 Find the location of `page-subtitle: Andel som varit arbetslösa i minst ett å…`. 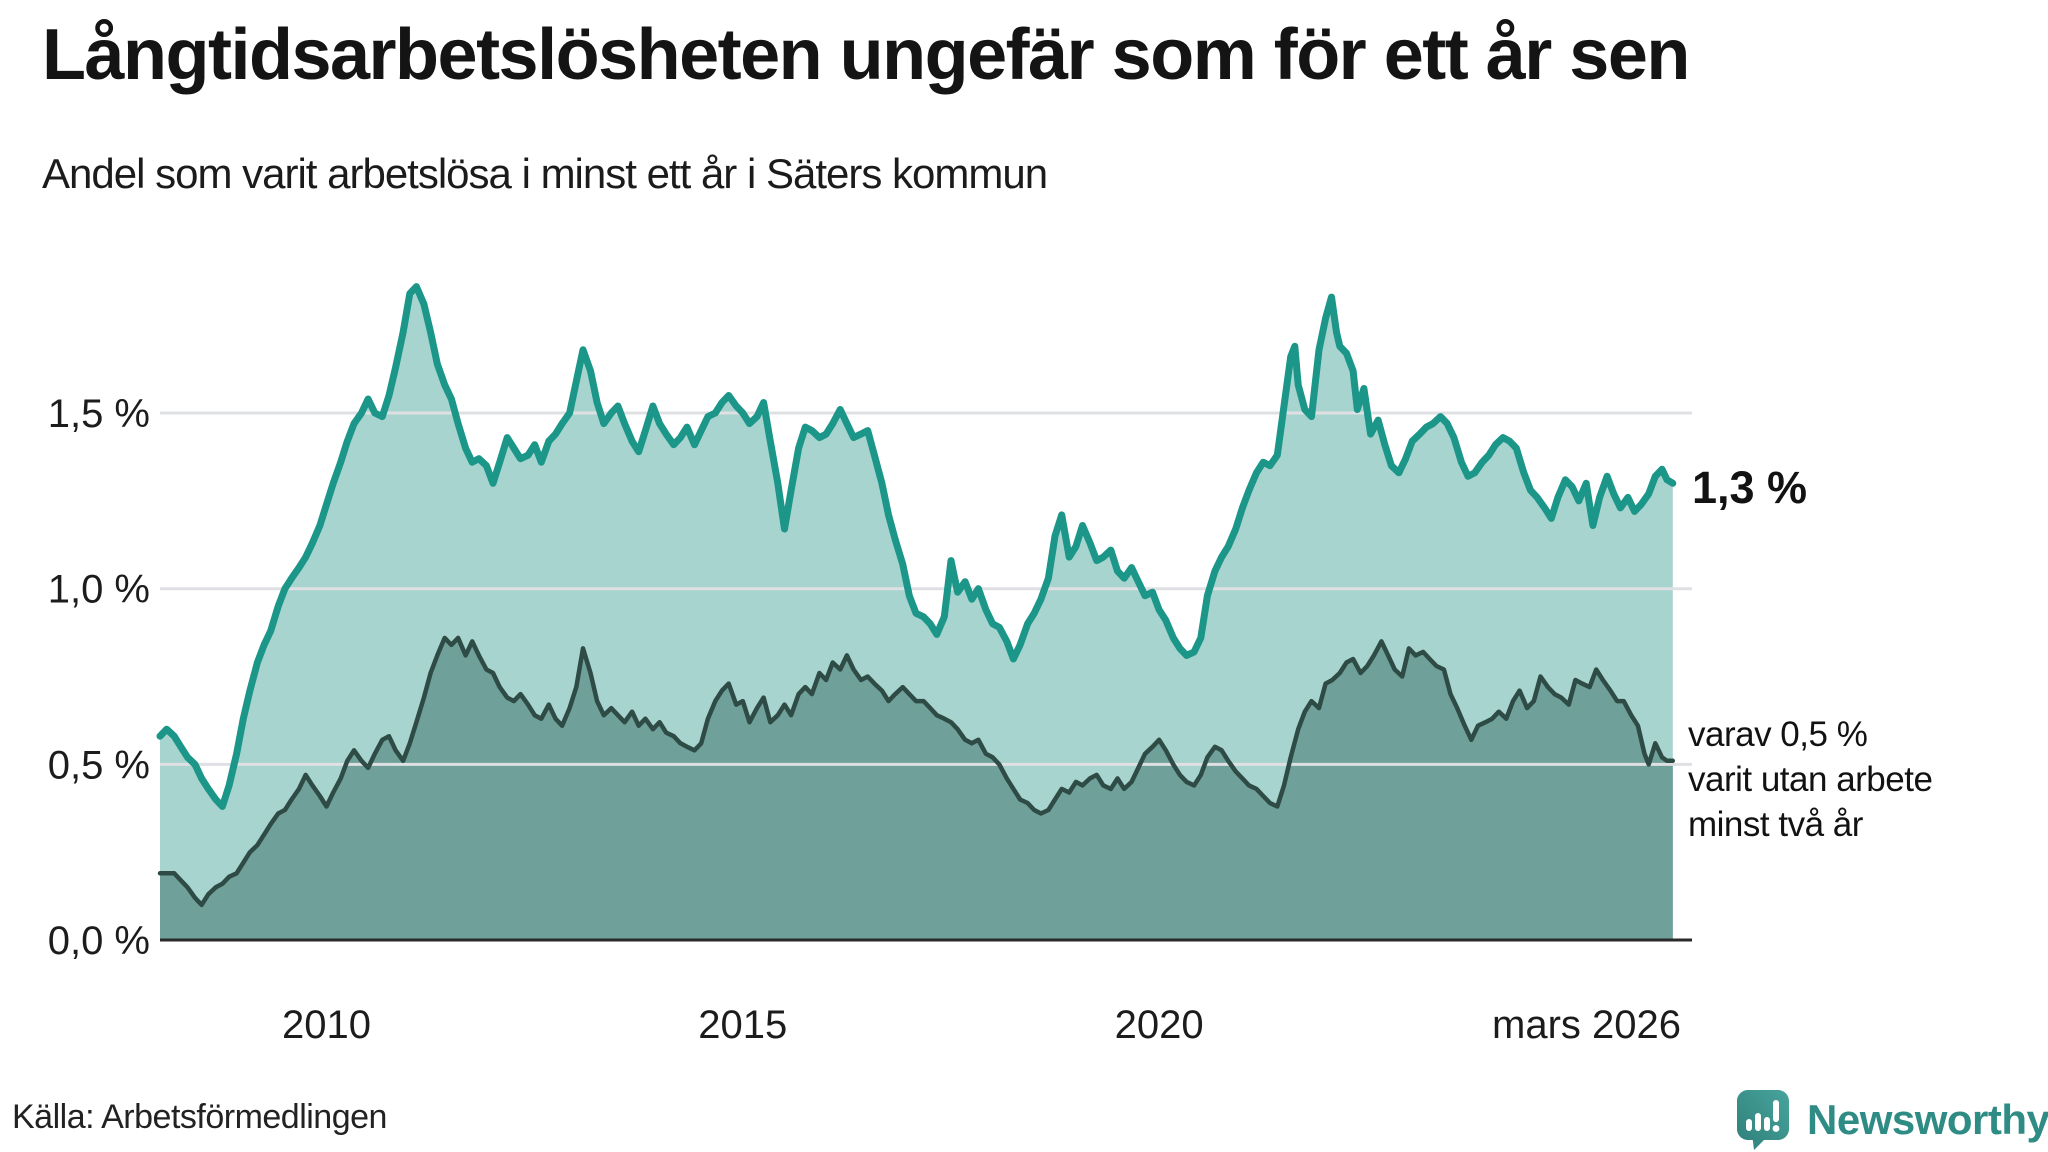

page-subtitle: Andel som varit arbetslösa i minst ett å… is located at coordinates (545, 173).